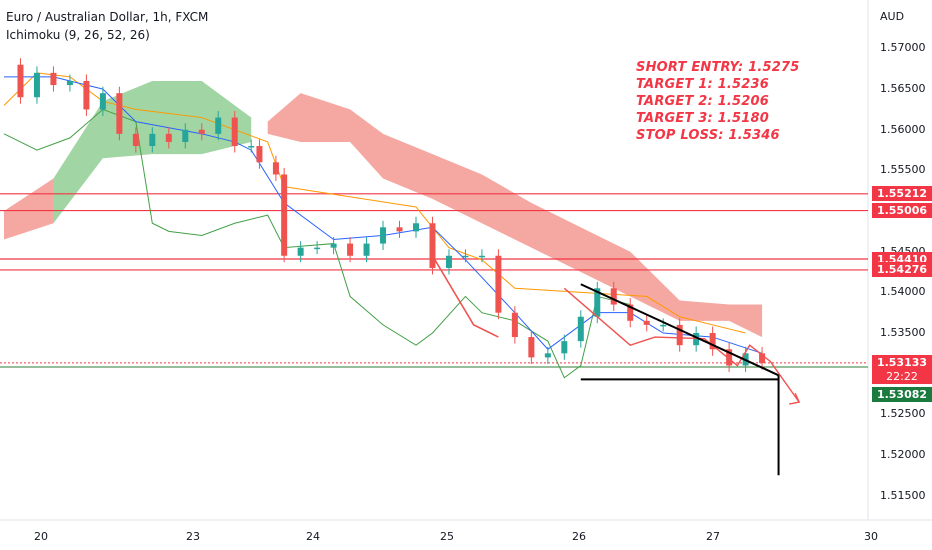 This screenshot has height=550, width=932. I want to click on target-2-annotation: TARGET 2: 1.5206, so click(703, 101).